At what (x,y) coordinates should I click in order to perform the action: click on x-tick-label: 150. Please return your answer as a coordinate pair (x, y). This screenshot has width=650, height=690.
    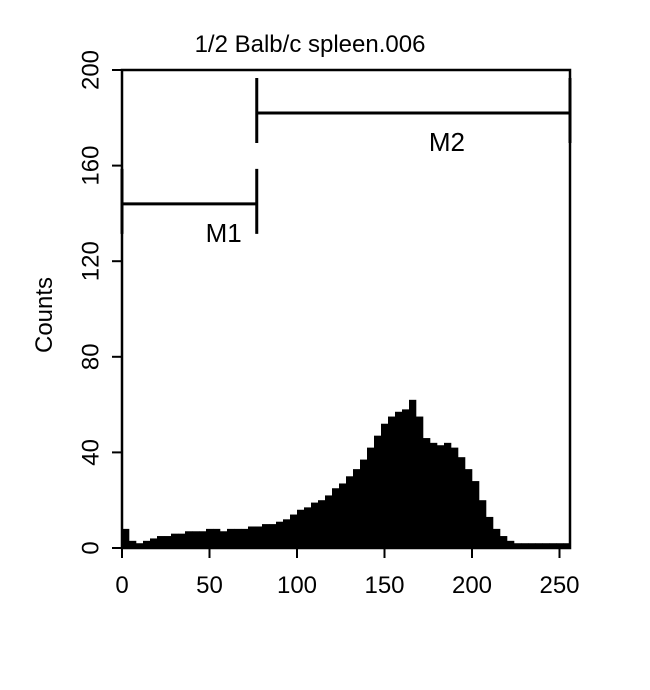
    Looking at the image, I should click on (384, 585).